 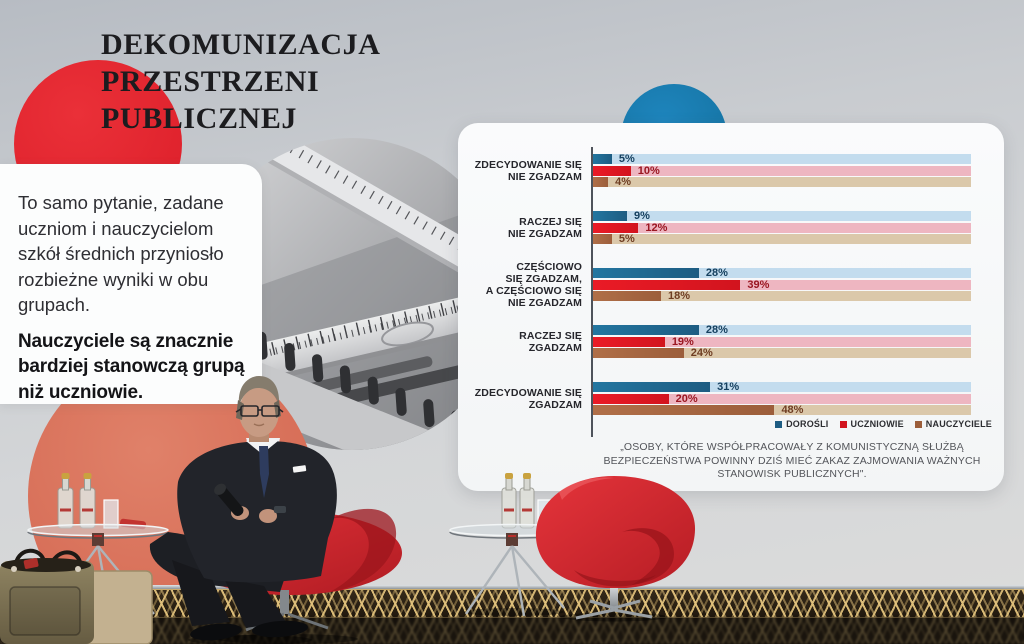 I want to click on chart-legend: DOROŚLI UCZNIOWIE NAUCZYCIELE, so click(x=883, y=424).